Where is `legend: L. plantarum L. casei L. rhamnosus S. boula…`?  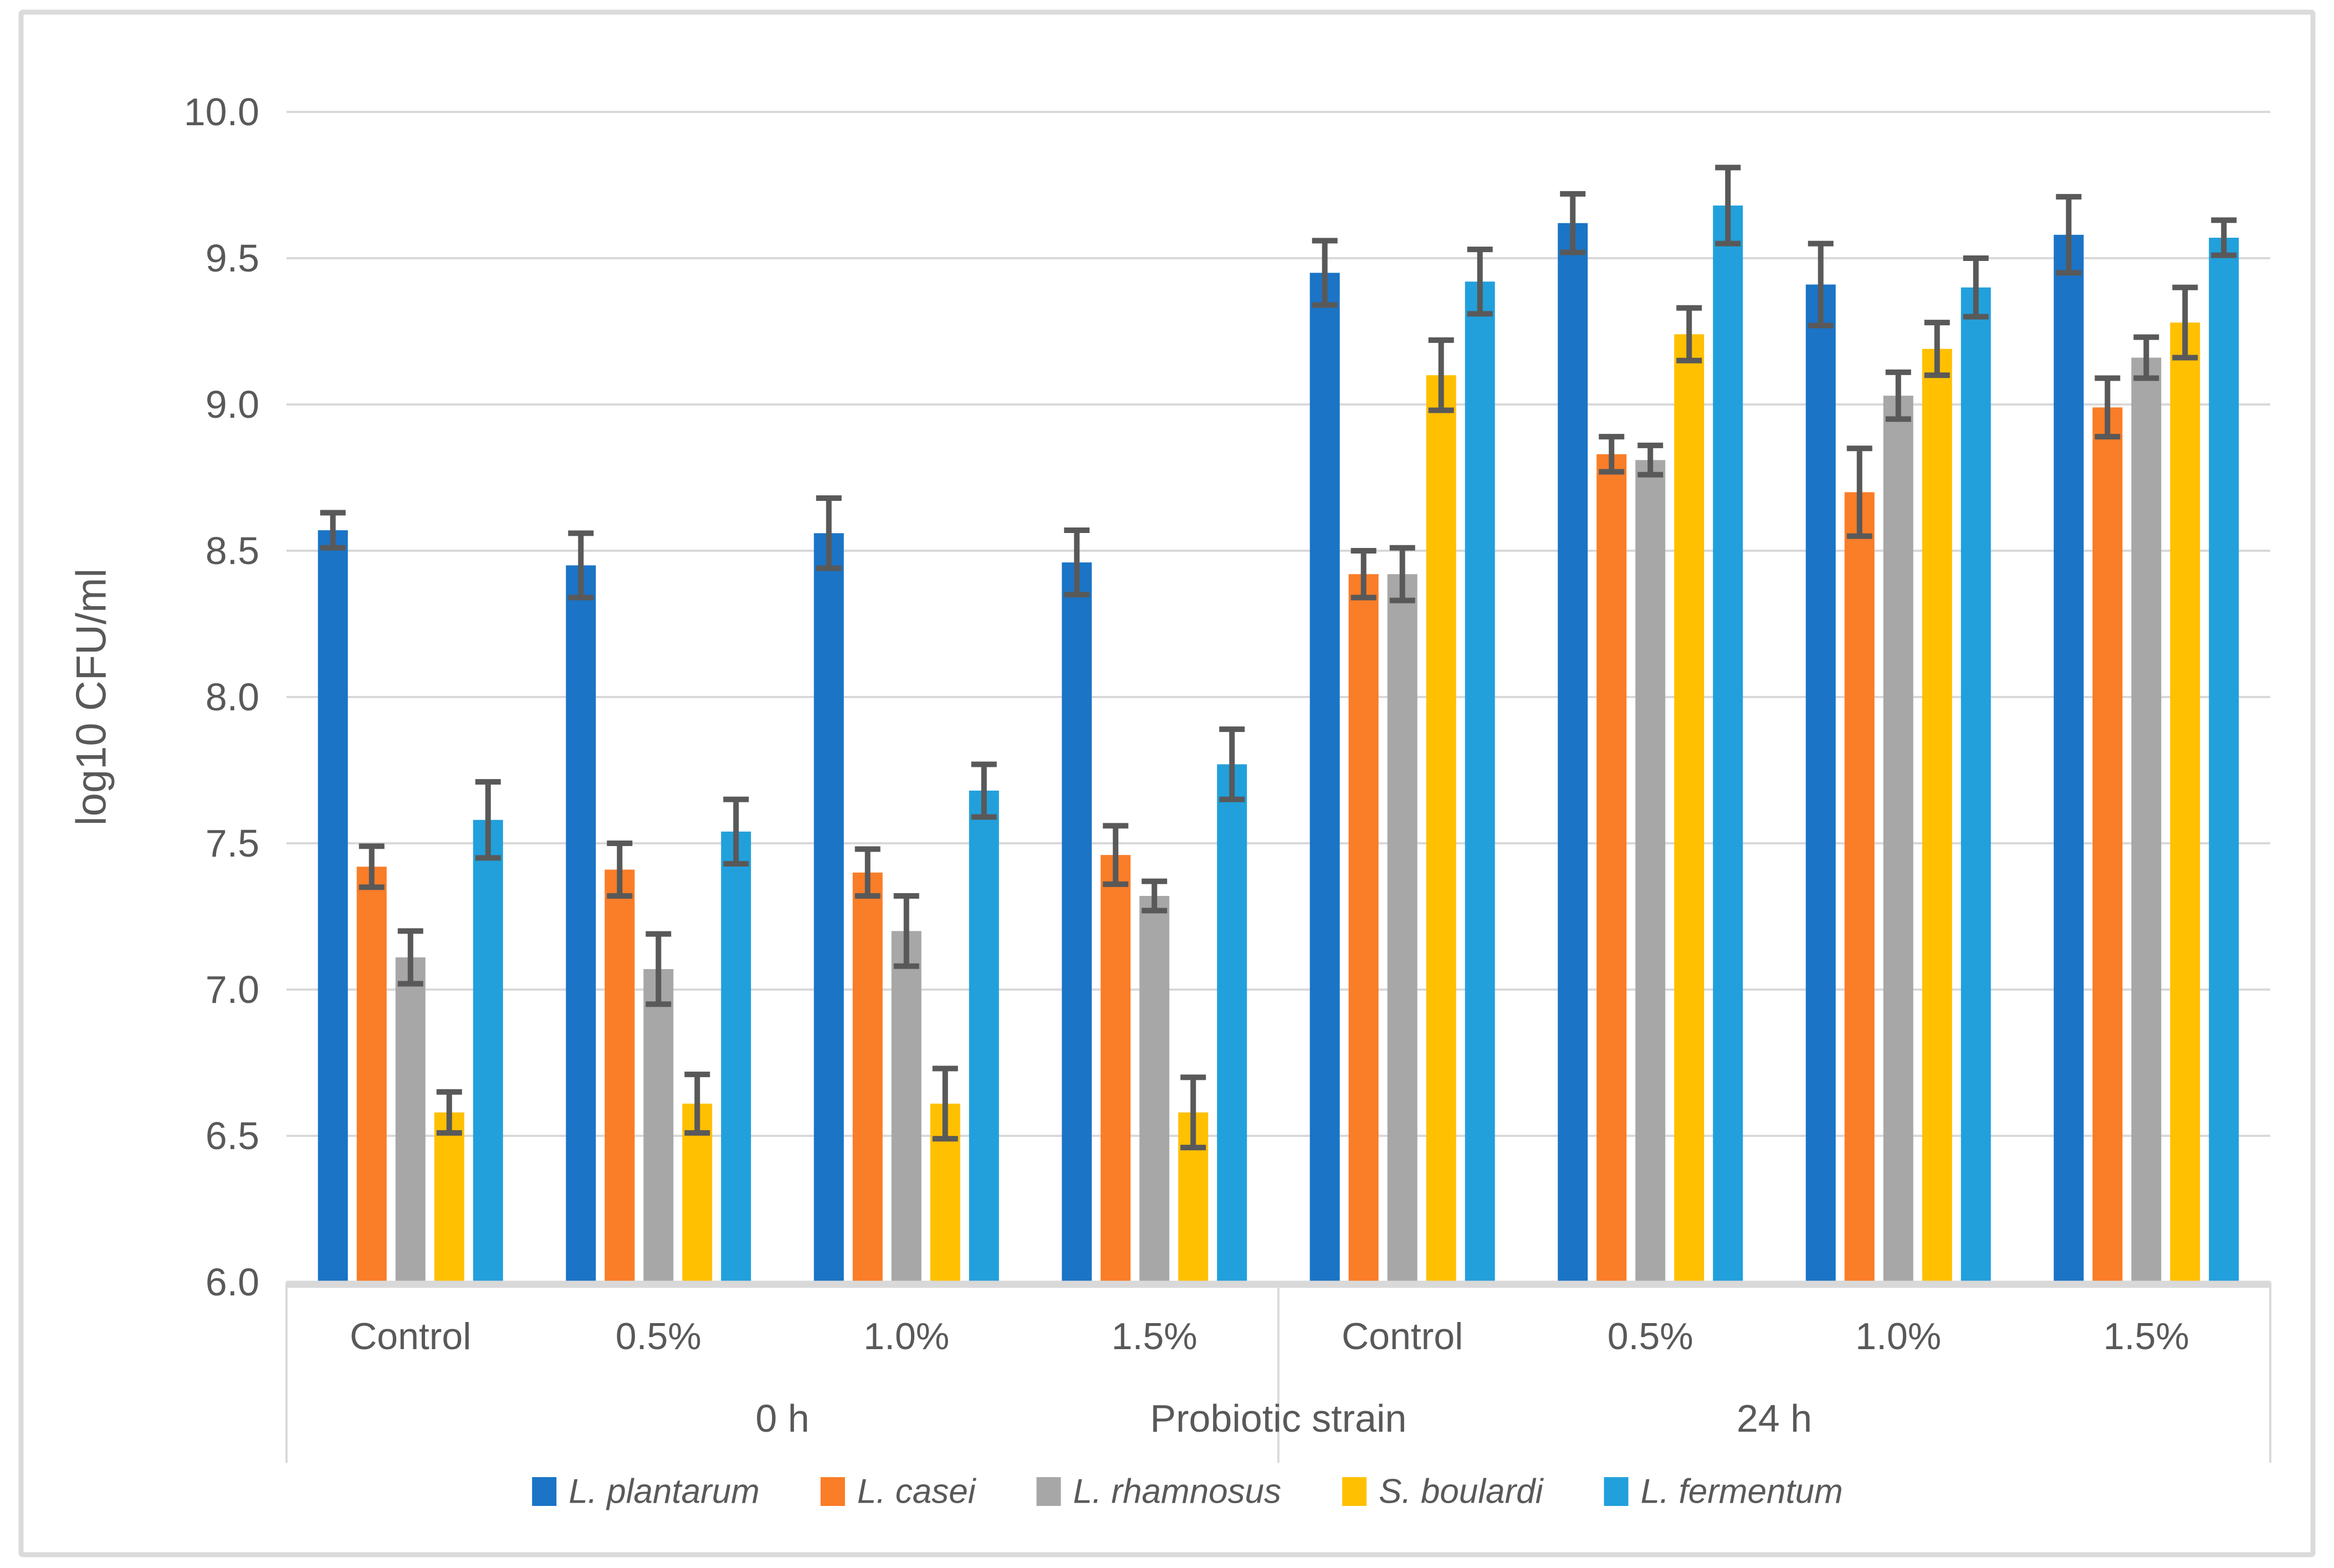
legend: L. plantarum L. casei L. rhamnosus S. boula… is located at coordinates (1187, 1492).